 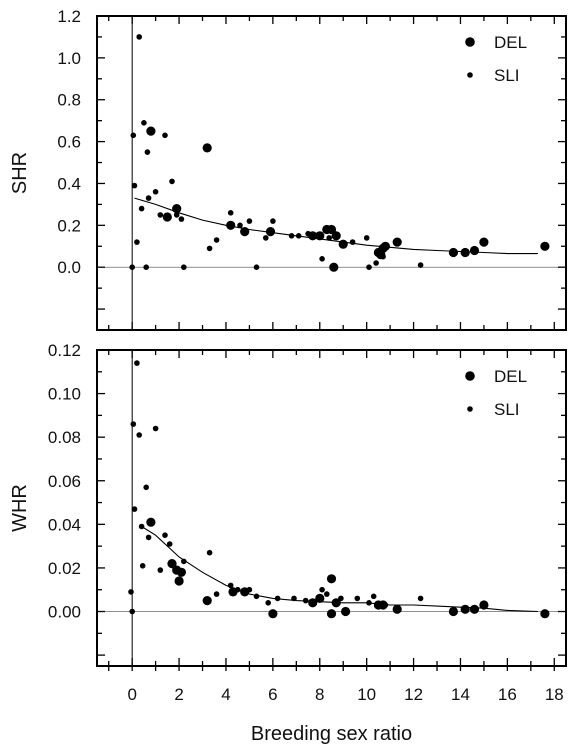 What do you see at coordinates (69, 225) in the screenshot?
I see `y-tick-label: 0.2` at bounding box center [69, 225].